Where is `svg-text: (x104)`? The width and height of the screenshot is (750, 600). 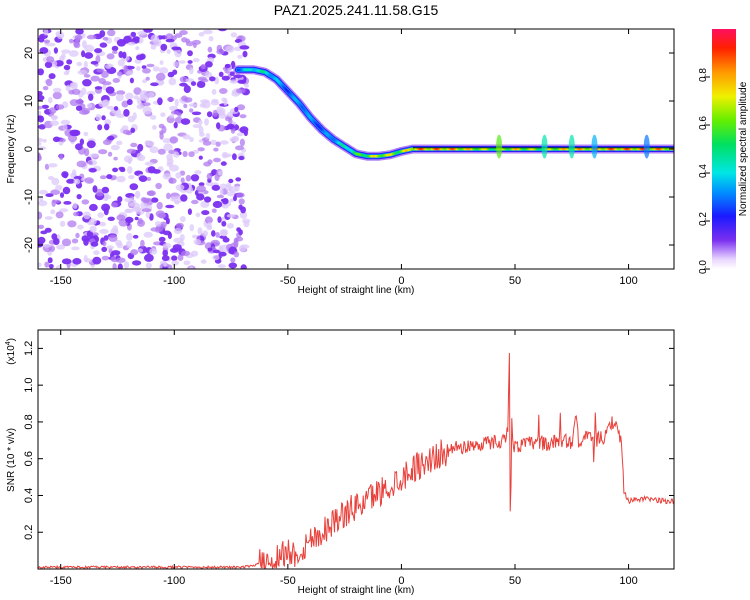
svg-text: (x104) is located at coordinates (11, 351).